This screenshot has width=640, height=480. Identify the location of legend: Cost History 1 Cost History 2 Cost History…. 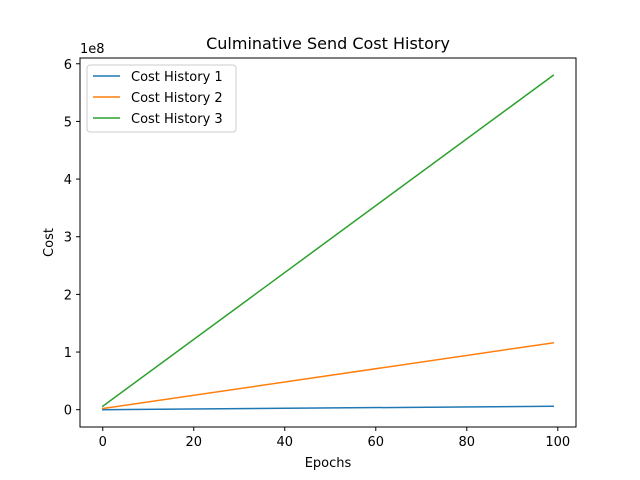
(161, 98).